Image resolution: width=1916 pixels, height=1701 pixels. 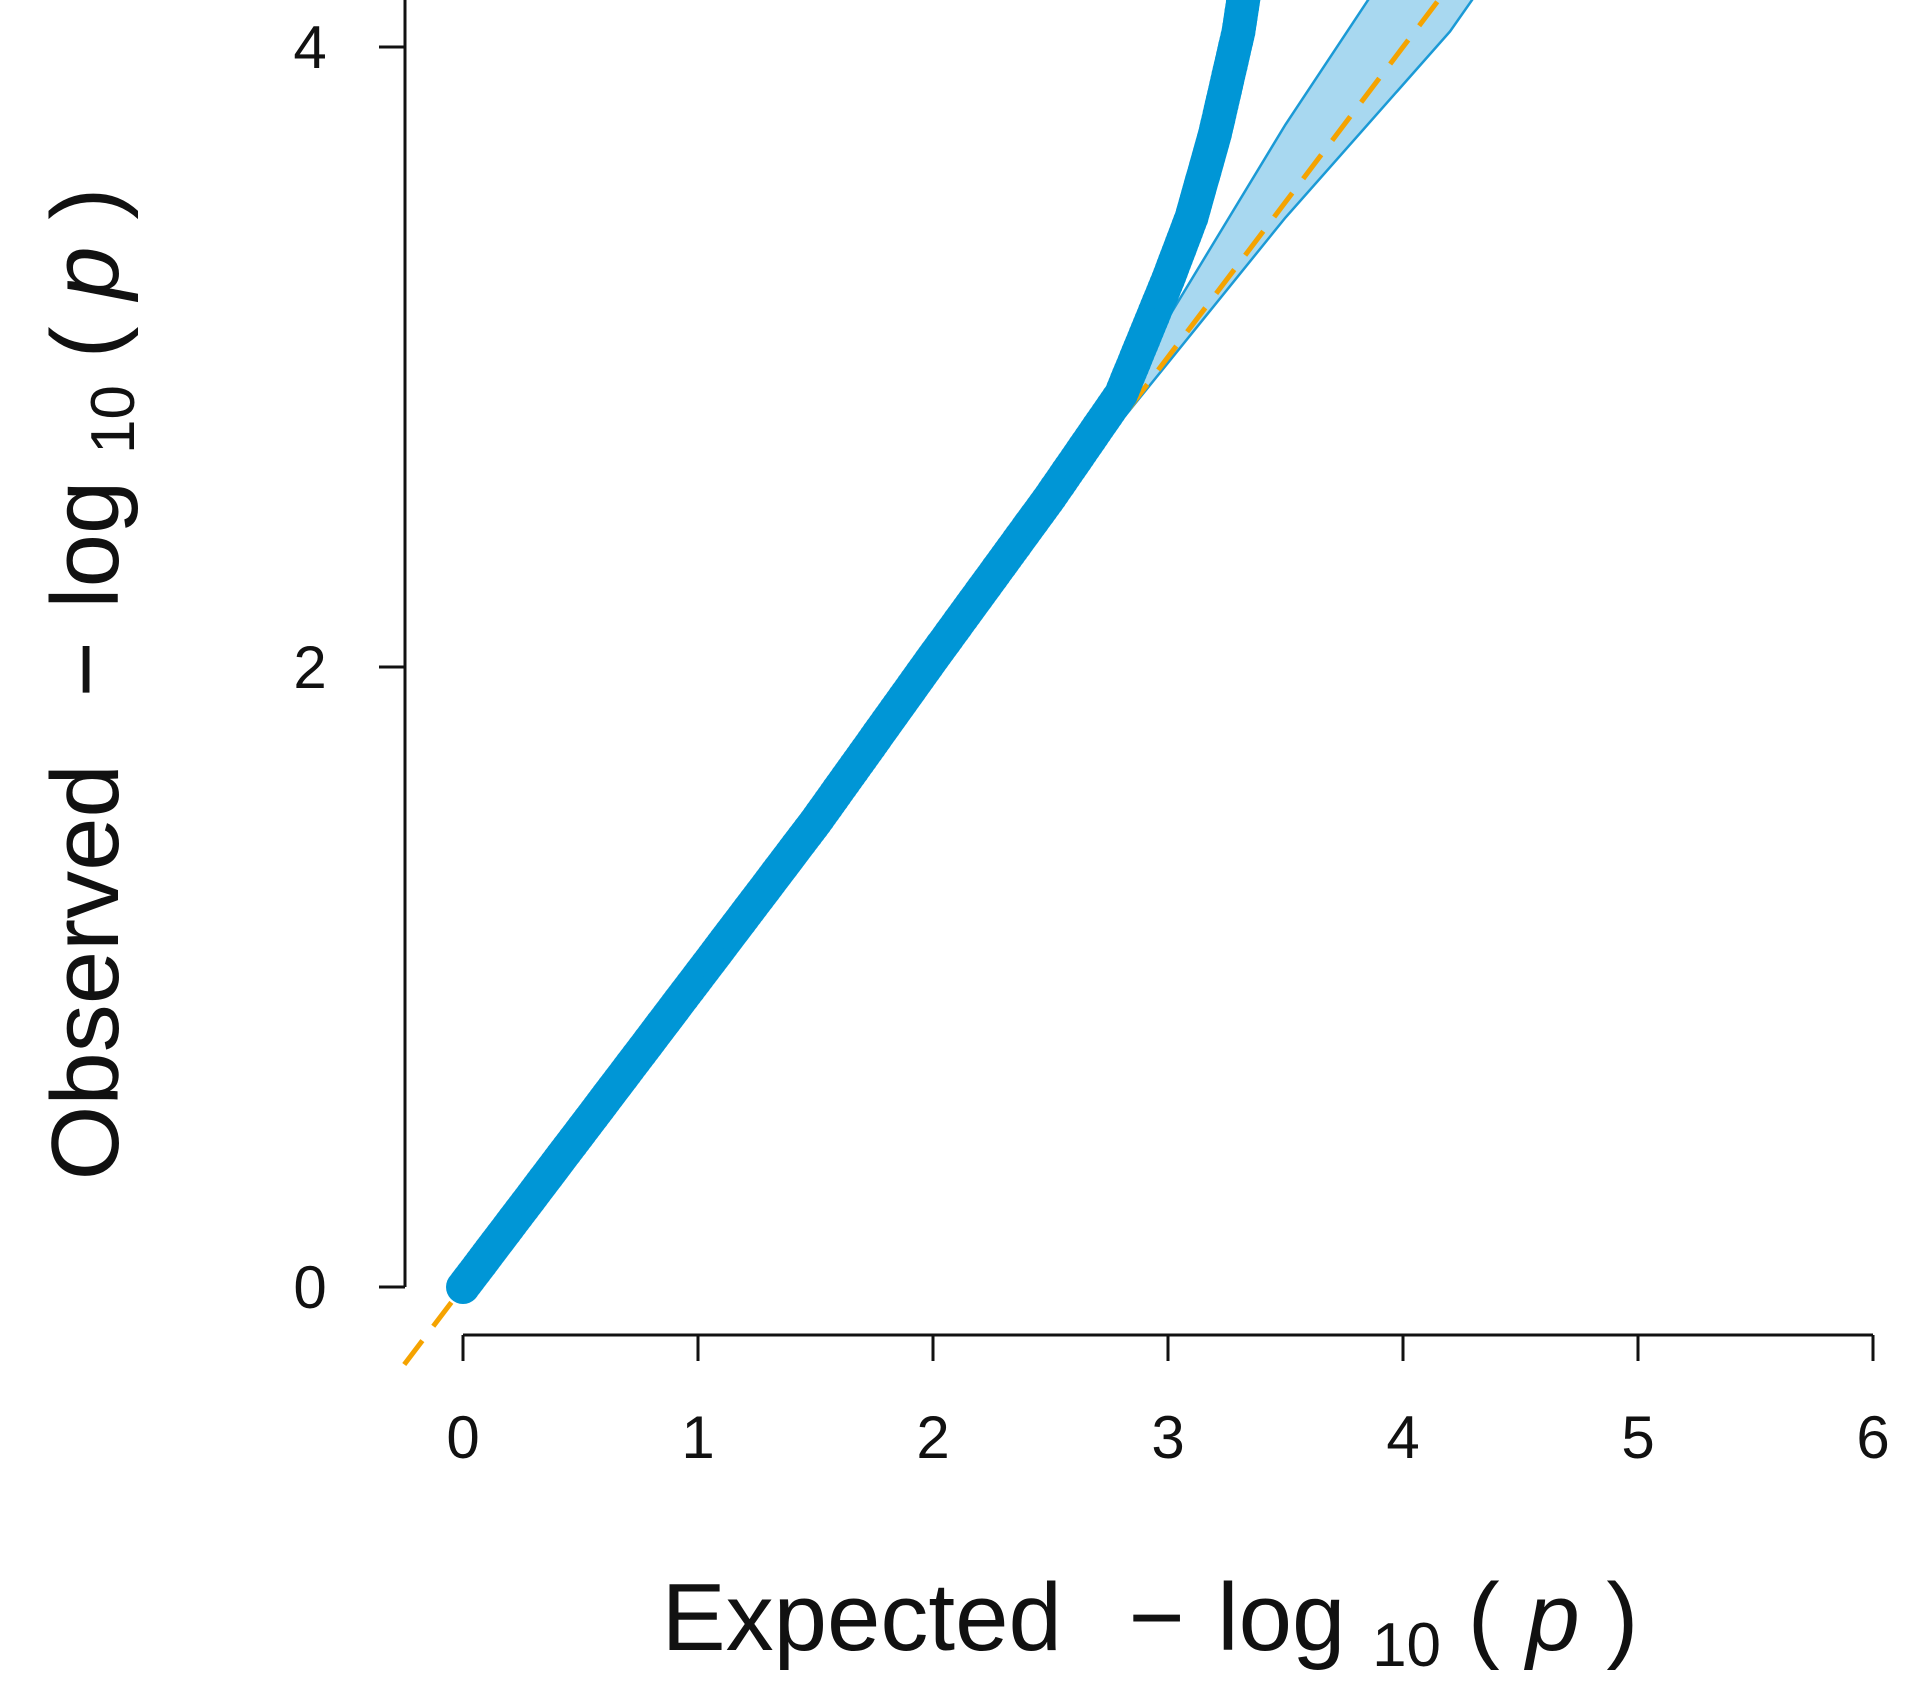 What do you see at coordinates (1167, 1437) in the screenshot?
I see `x-tick-label: 3` at bounding box center [1167, 1437].